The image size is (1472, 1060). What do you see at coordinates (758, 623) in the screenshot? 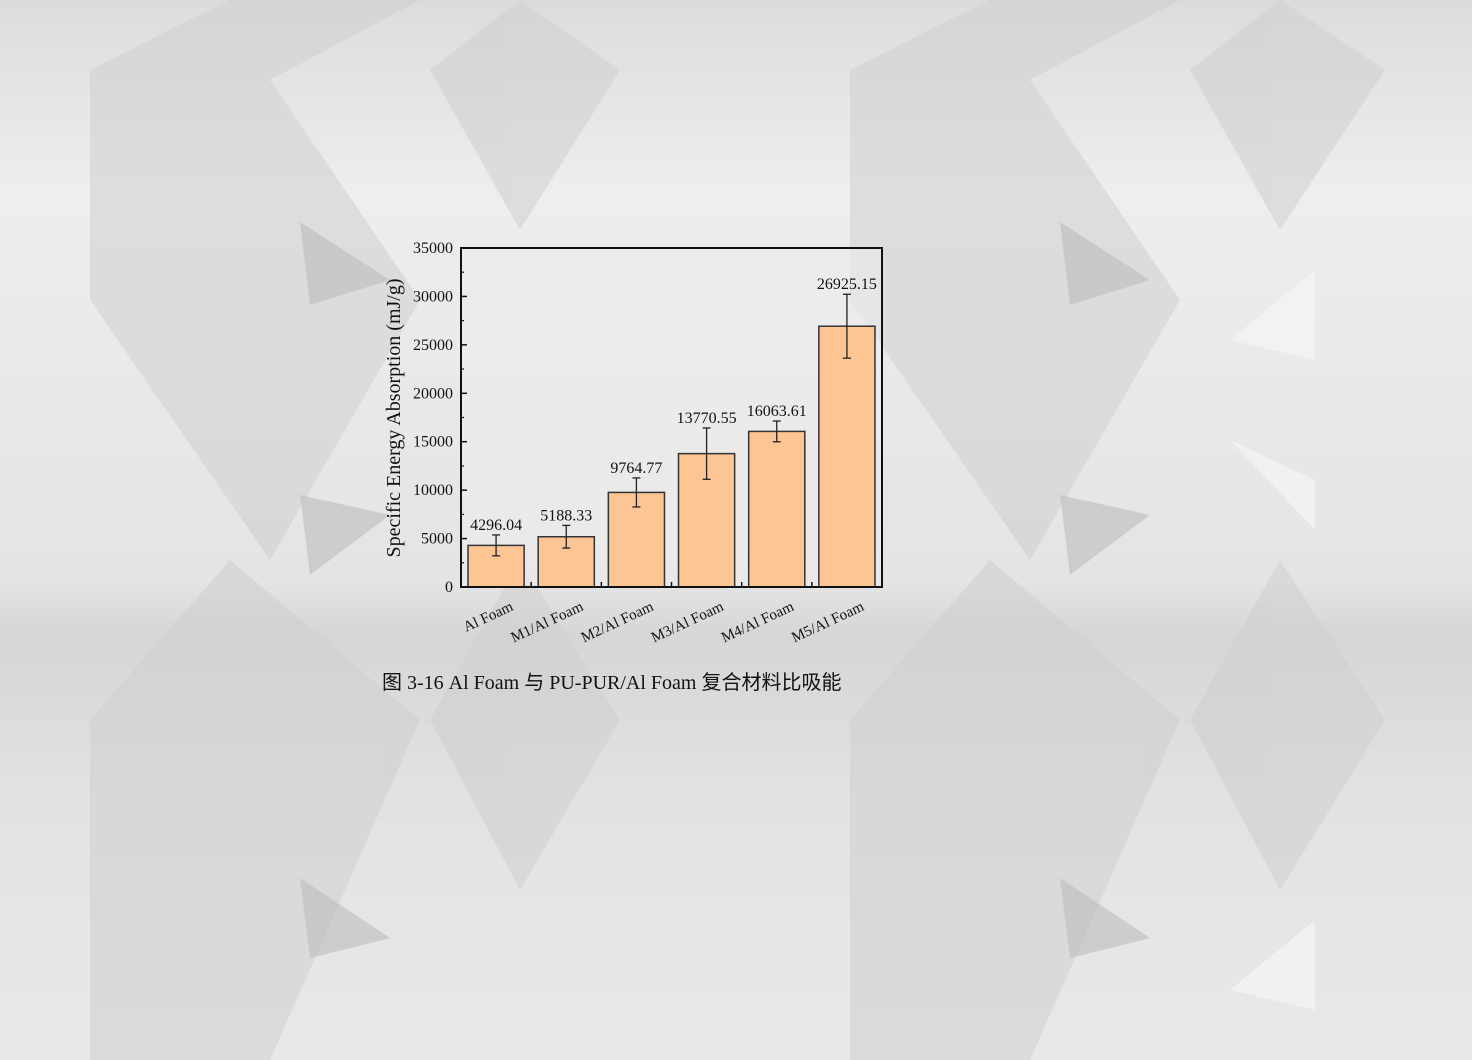
I see `x-tick-label: M4/Al Foam` at bounding box center [758, 623].